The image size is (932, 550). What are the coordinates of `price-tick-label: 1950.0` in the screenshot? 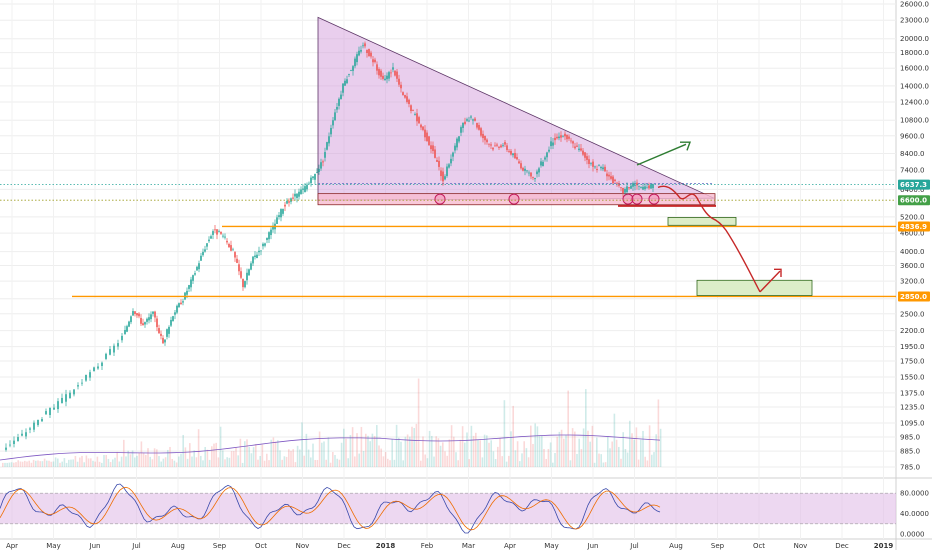 It's located at (912, 347).